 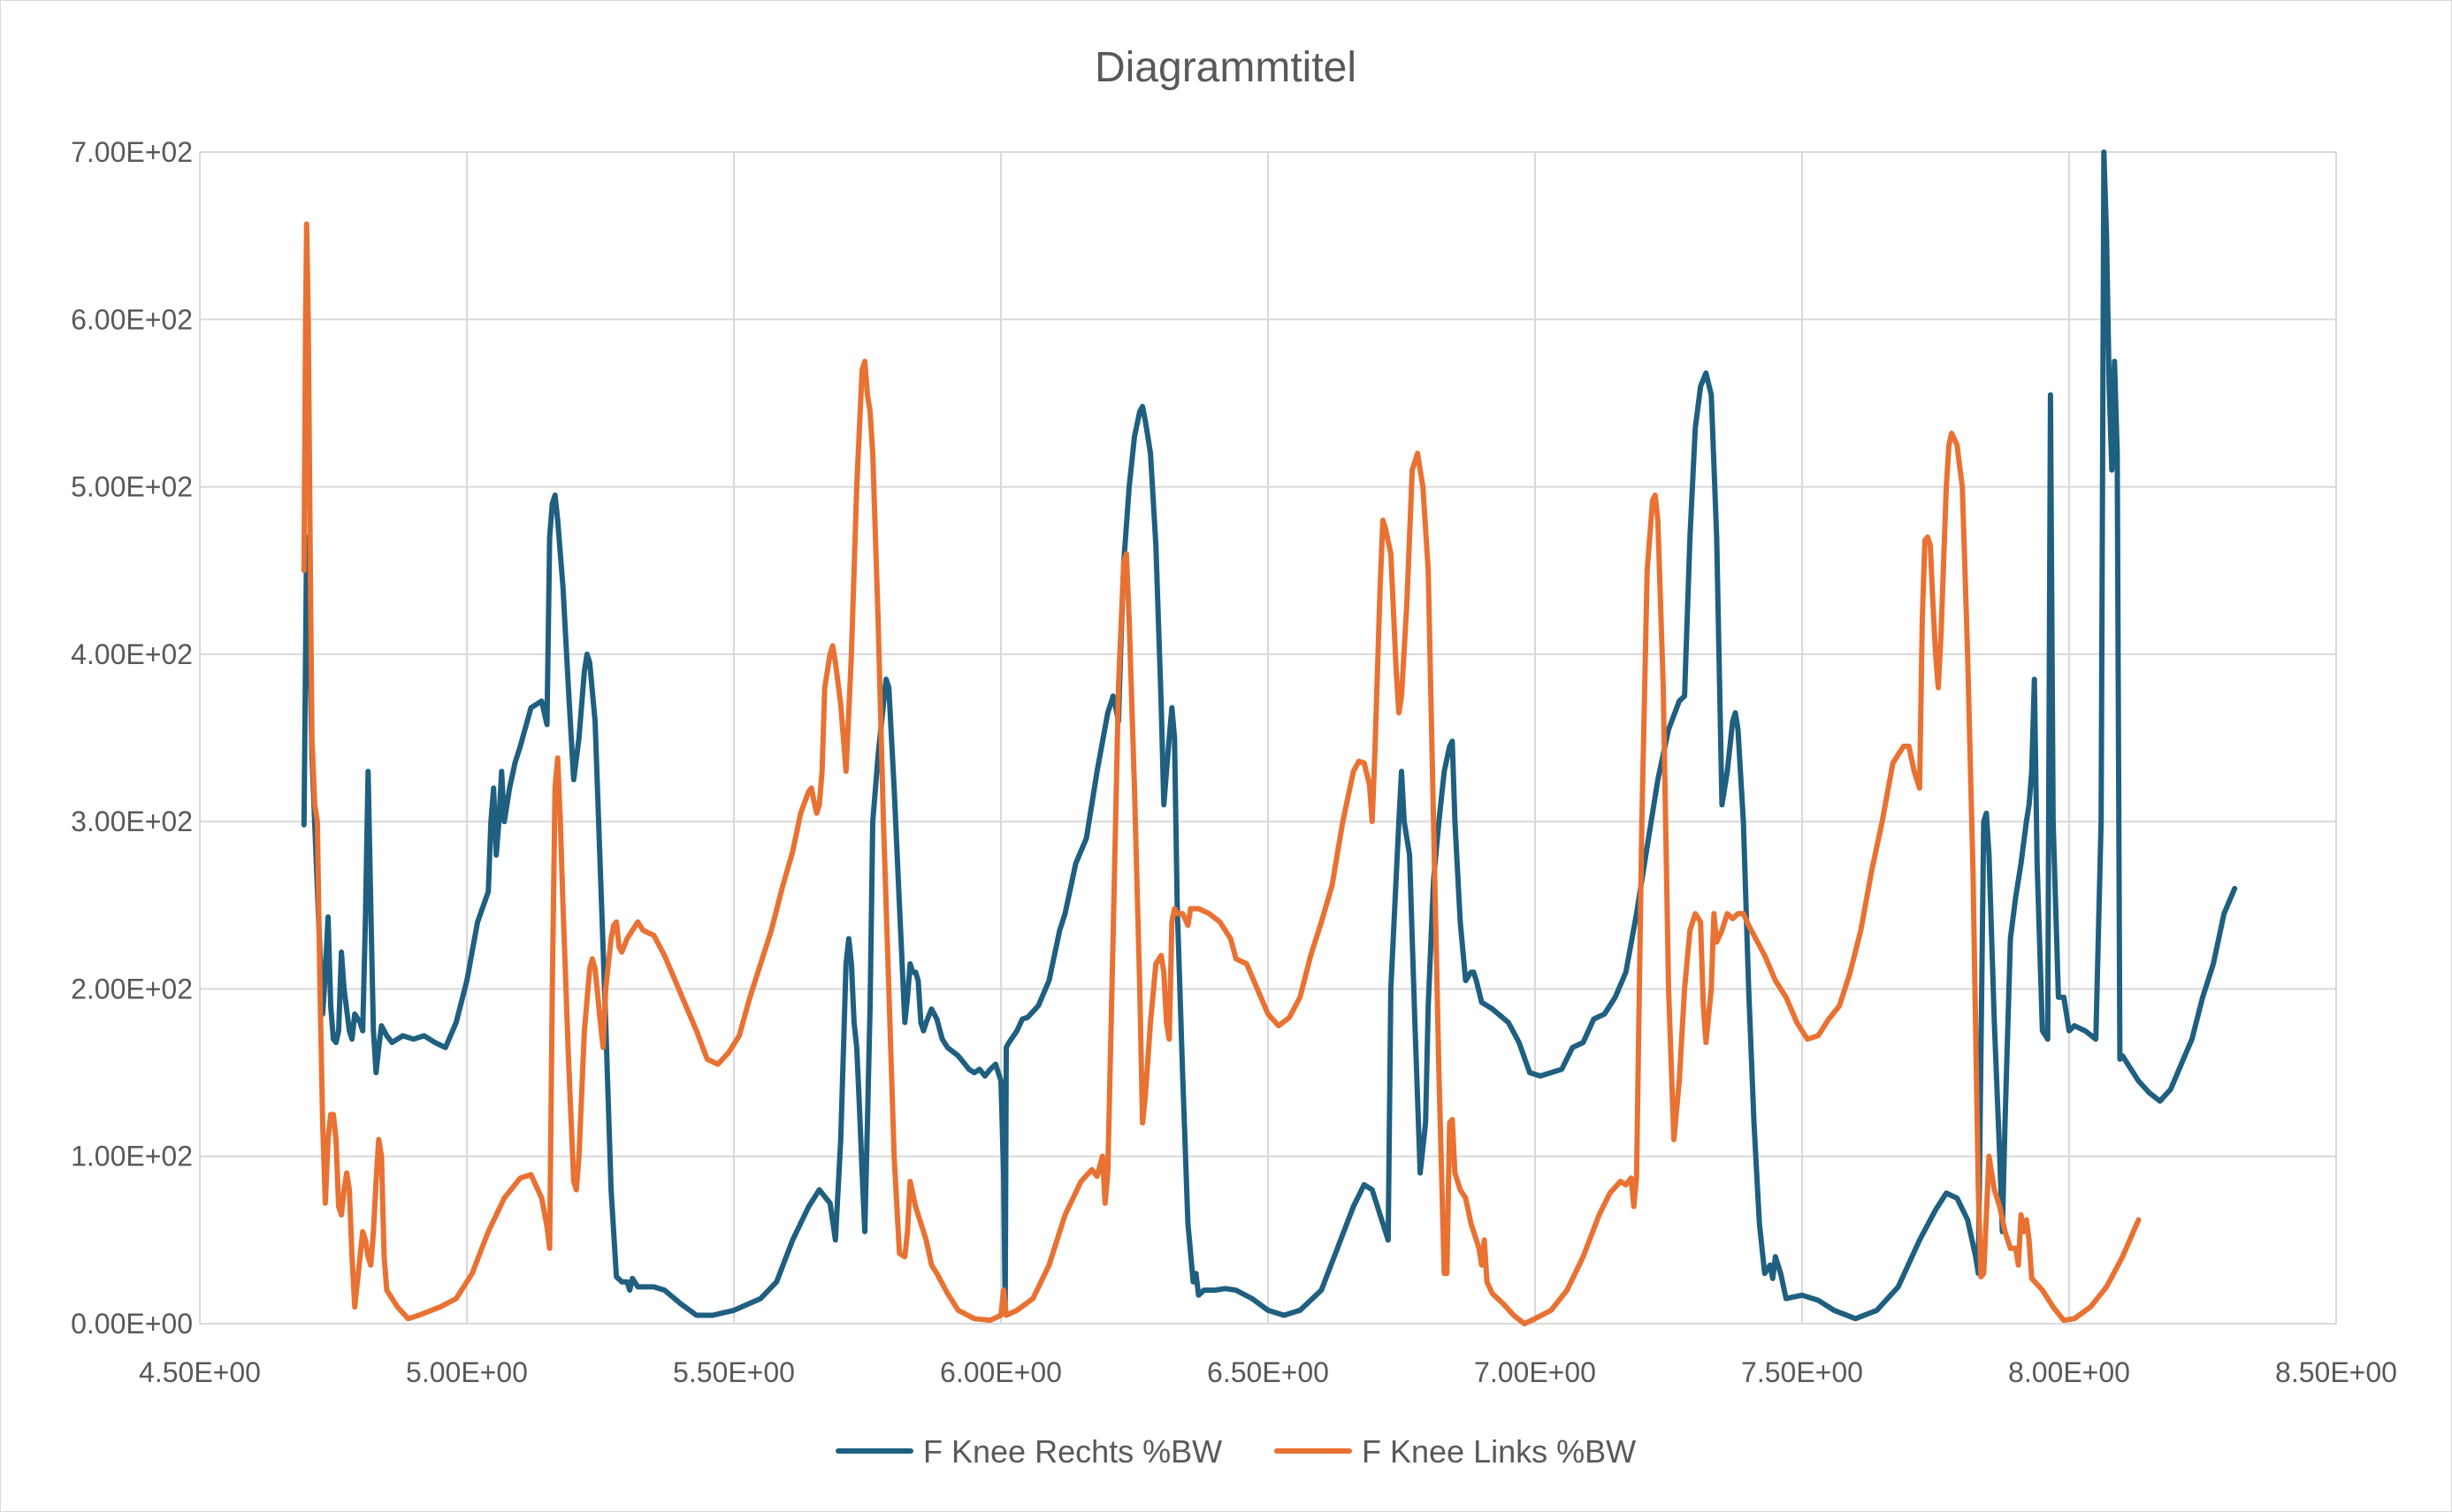 What do you see at coordinates (1225, 67) in the screenshot?
I see `chart-title: Diagrammtitel` at bounding box center [1225, 67].